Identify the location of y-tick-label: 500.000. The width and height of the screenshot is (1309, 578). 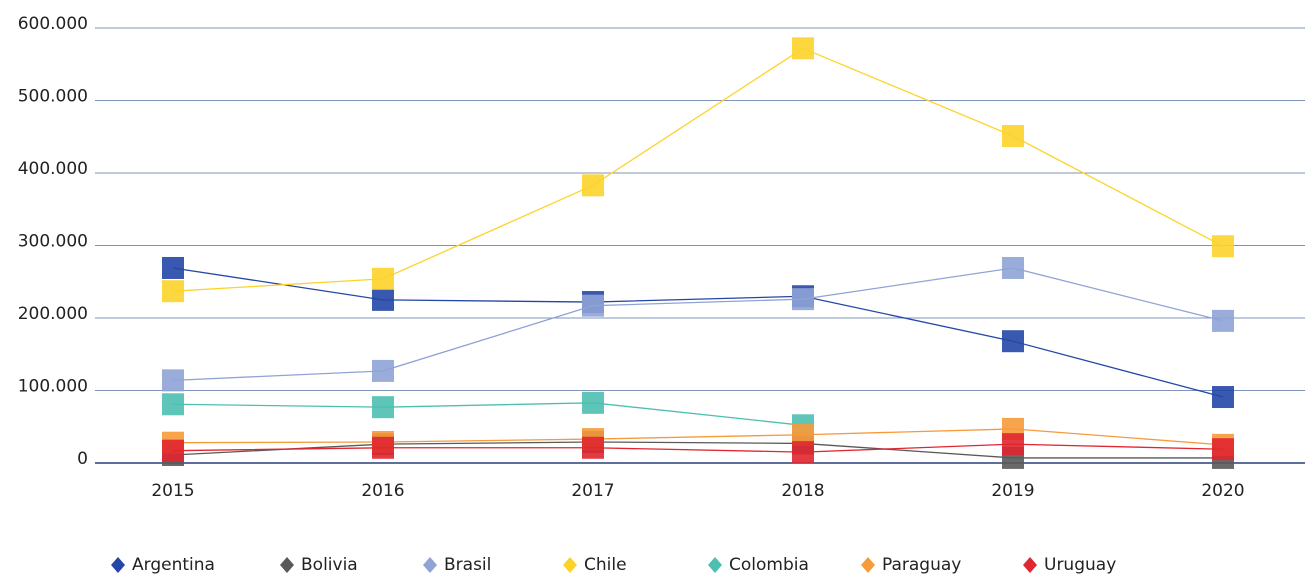
(53, 97).